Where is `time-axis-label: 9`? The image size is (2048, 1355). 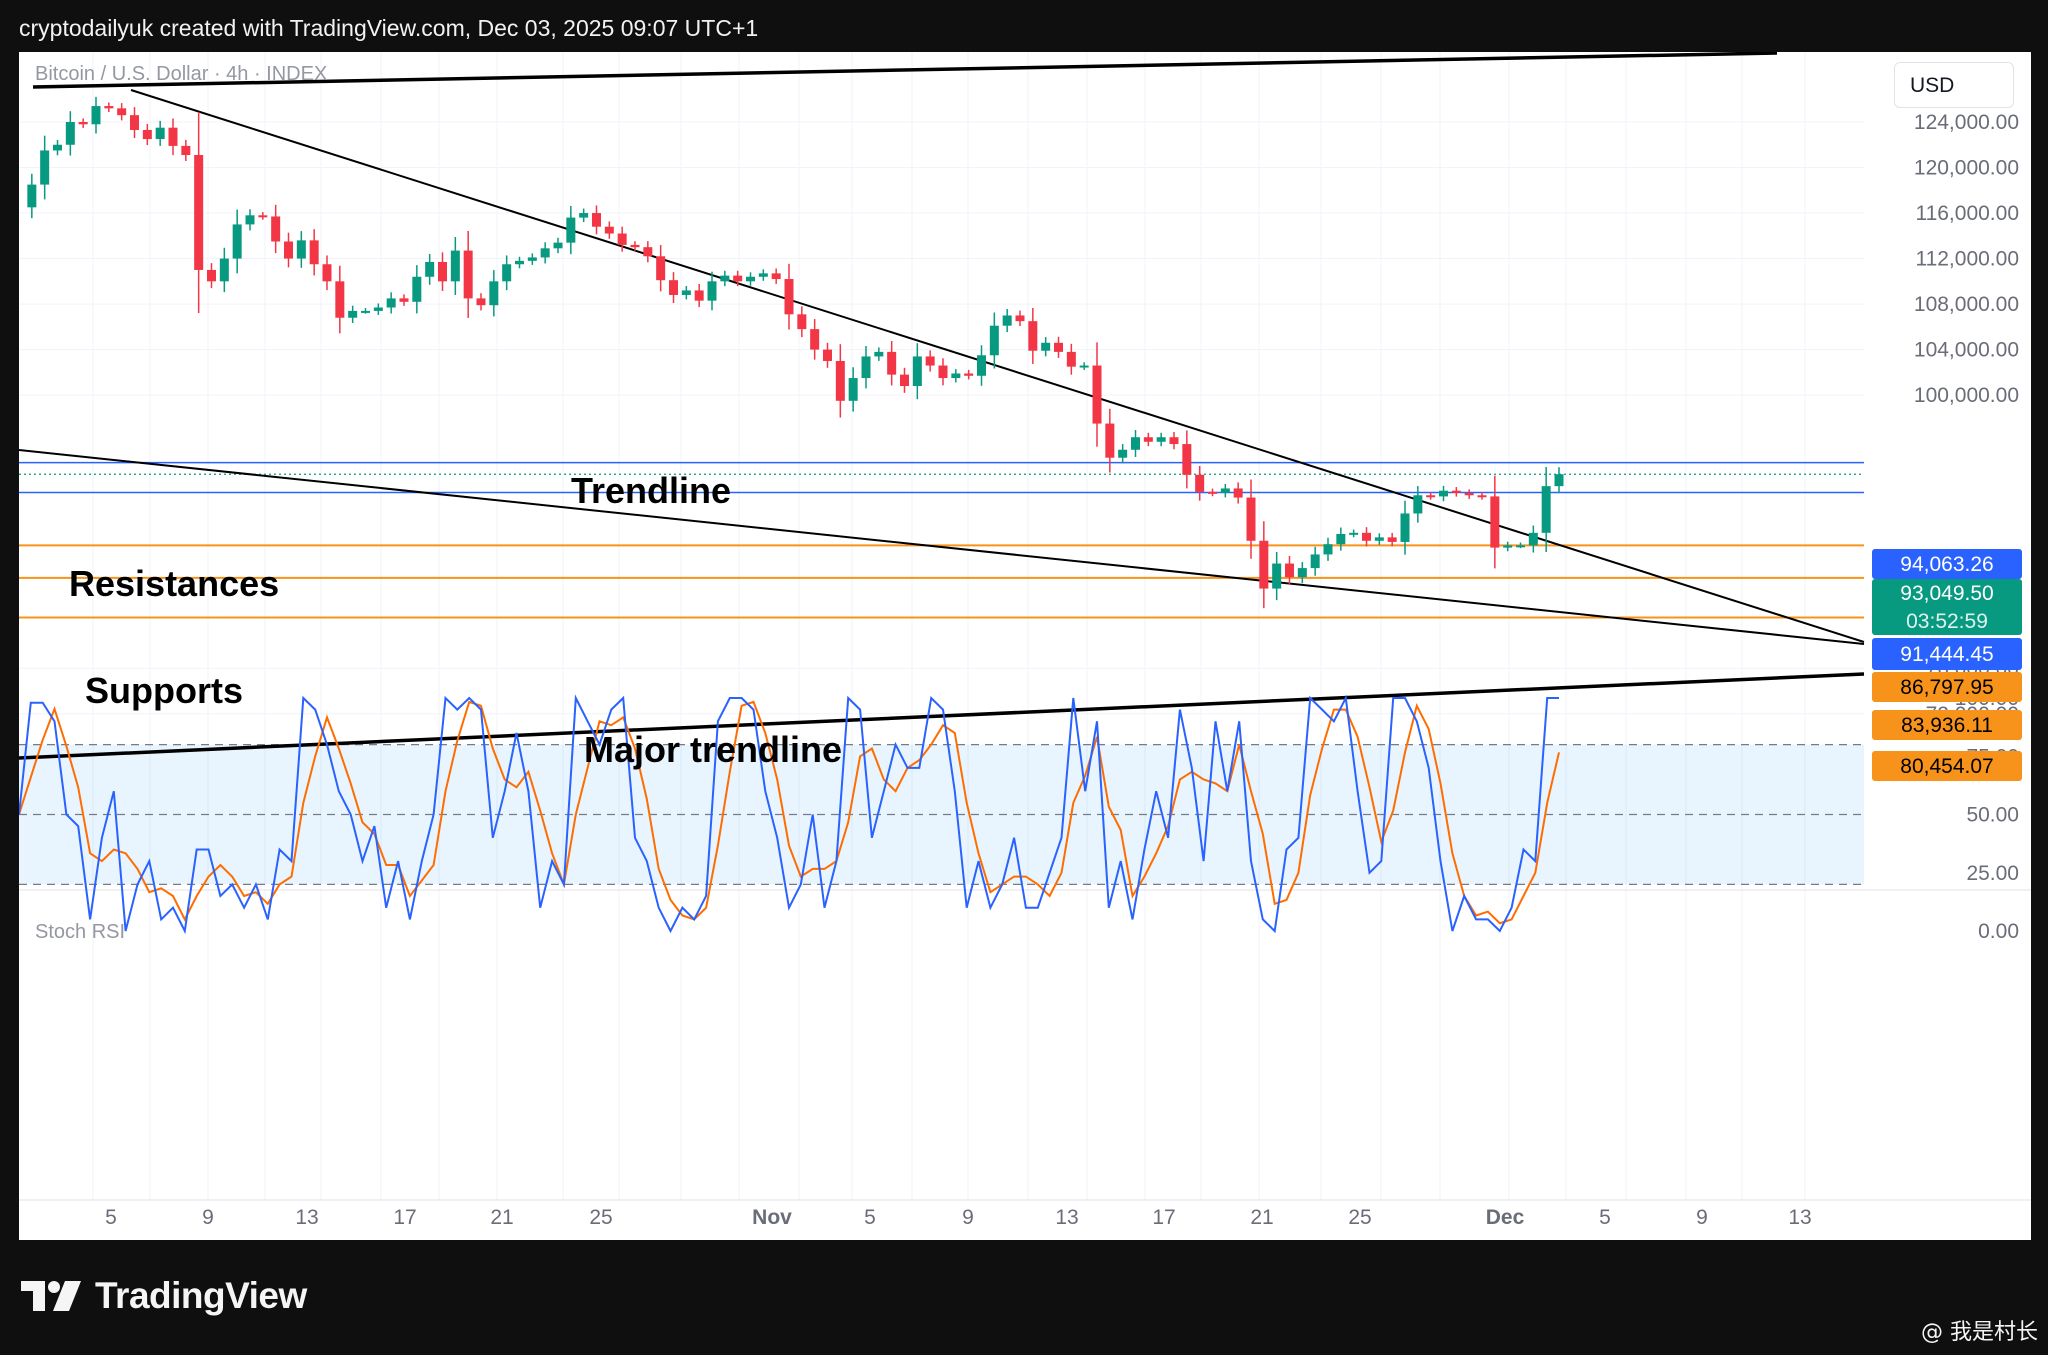 time-axis-label: 9 is located at coordinates (1702, 1217).